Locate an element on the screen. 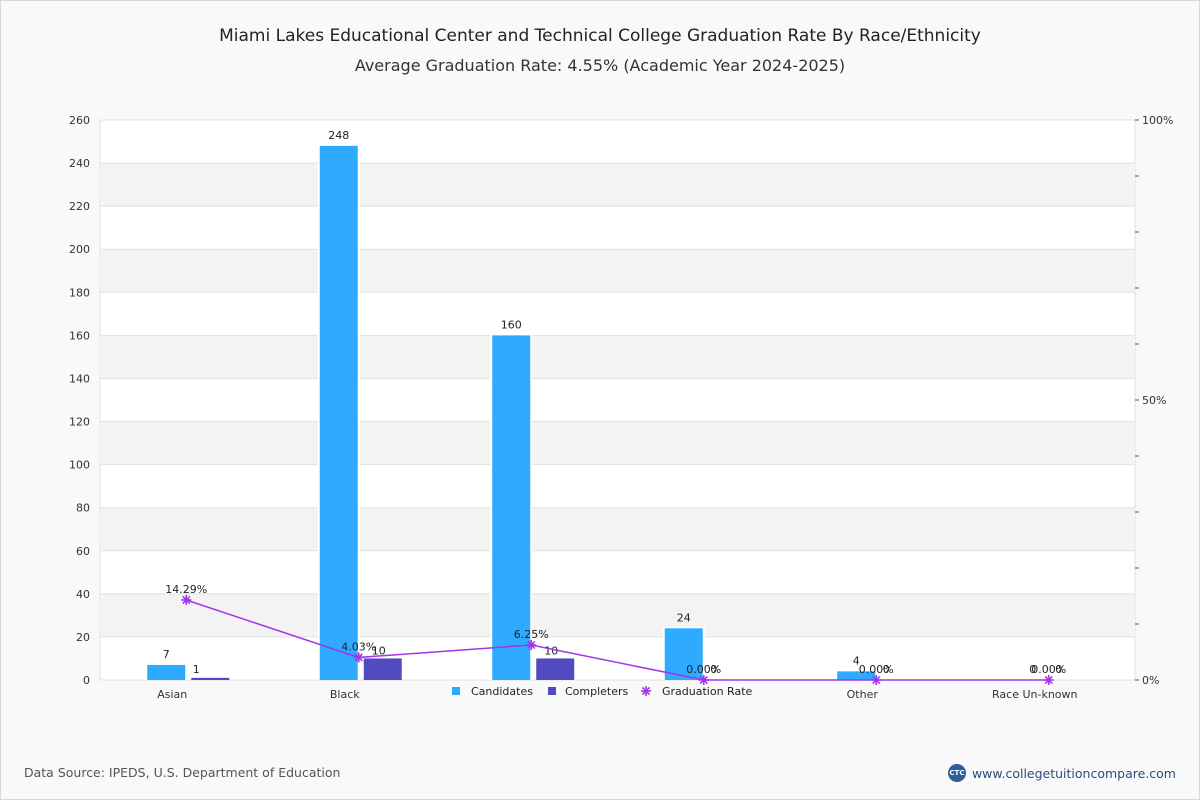 The height and width of the screenshot is (800, 1200). brand-link: CTC www.collegetuitioncompare.com is located at coordinates (1061, 773).